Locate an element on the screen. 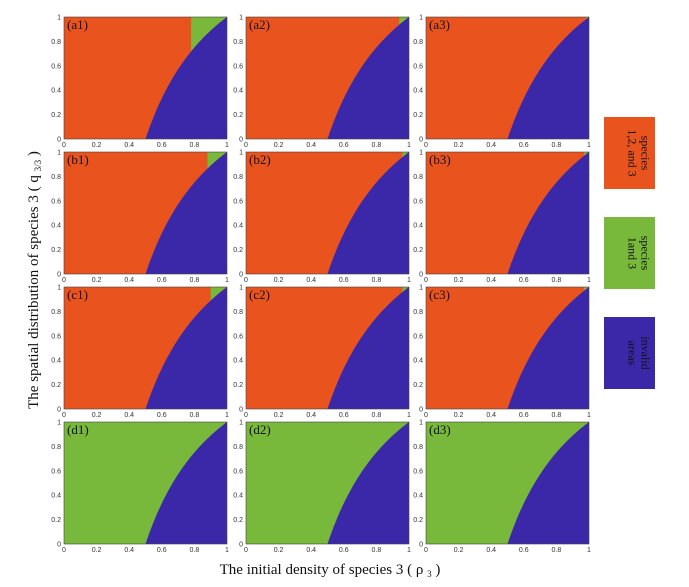 The image size is (689, 587). panel: 0 0.2 0.4 0.6 0.8 1 0 0.2 0.4 0.6 0.8 1 (a1) is located at coordinates (140, 82).